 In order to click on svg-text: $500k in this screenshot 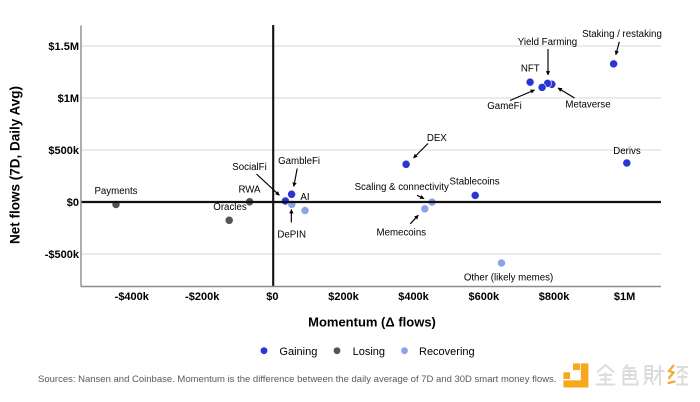, I will do `click(63, 151)`.